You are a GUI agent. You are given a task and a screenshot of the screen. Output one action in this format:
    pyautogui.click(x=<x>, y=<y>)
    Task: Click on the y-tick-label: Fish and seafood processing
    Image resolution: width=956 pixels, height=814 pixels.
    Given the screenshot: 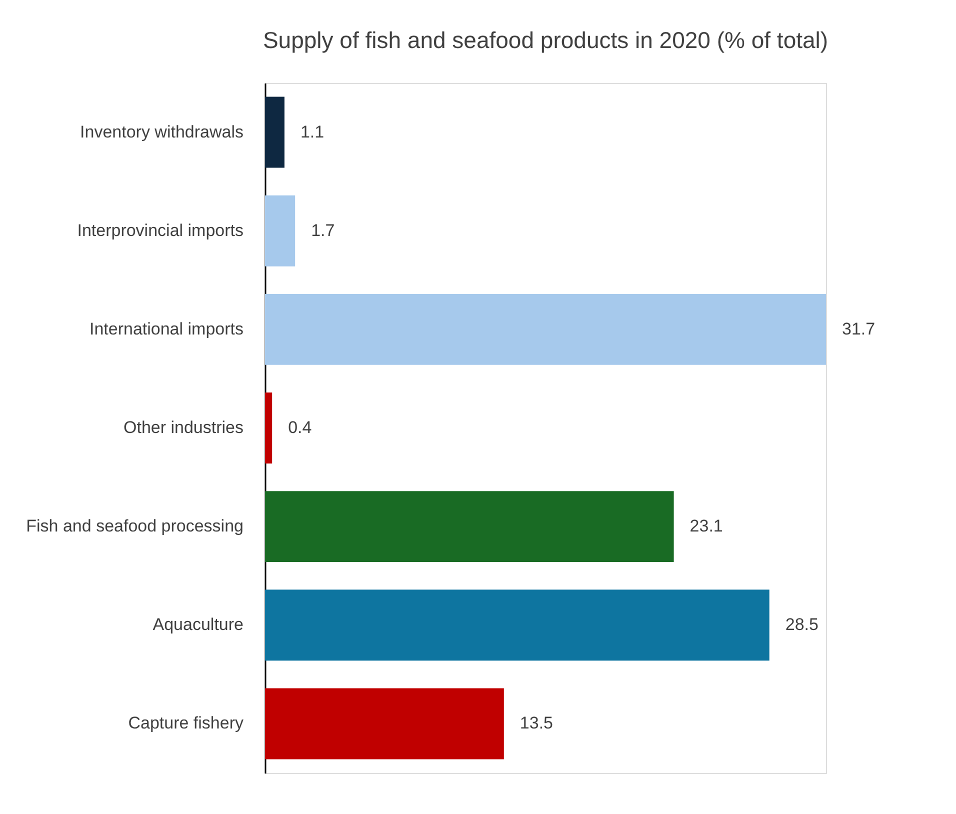 What is the action you would take?
    pyautogui.click(x=135, y=526)
    